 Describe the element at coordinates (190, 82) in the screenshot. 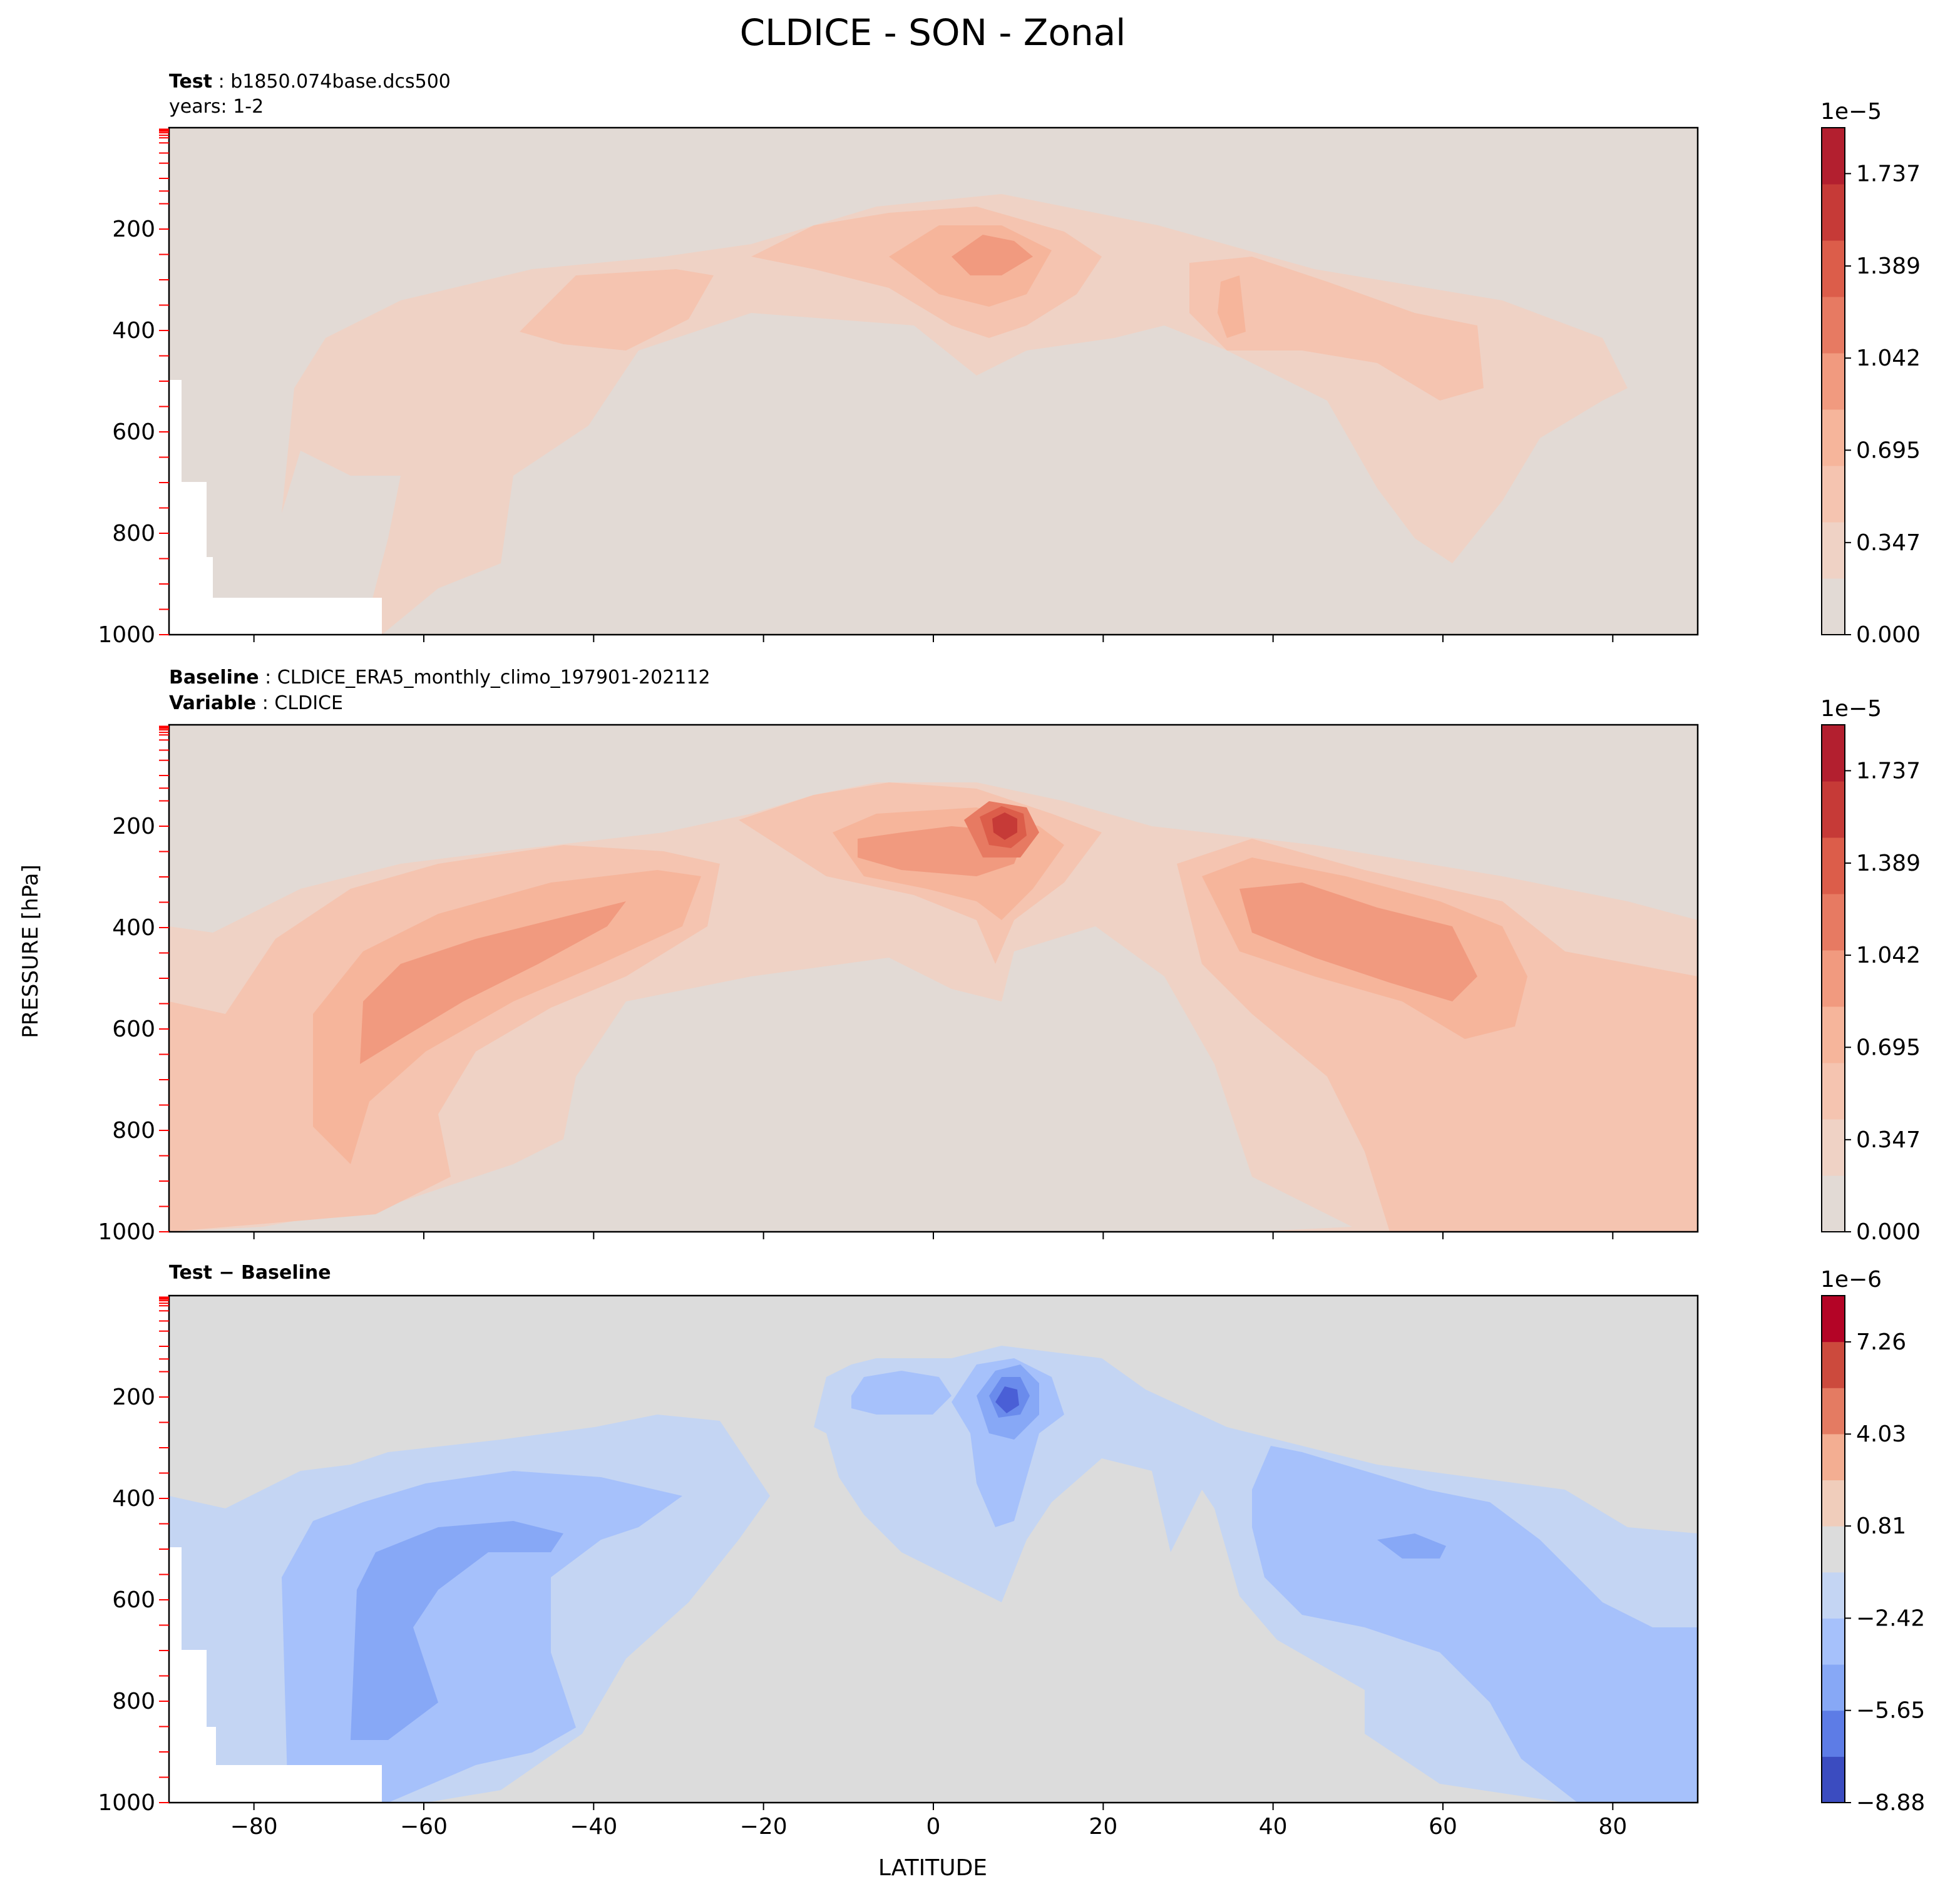

I see `test-header-key: Test` at that location.